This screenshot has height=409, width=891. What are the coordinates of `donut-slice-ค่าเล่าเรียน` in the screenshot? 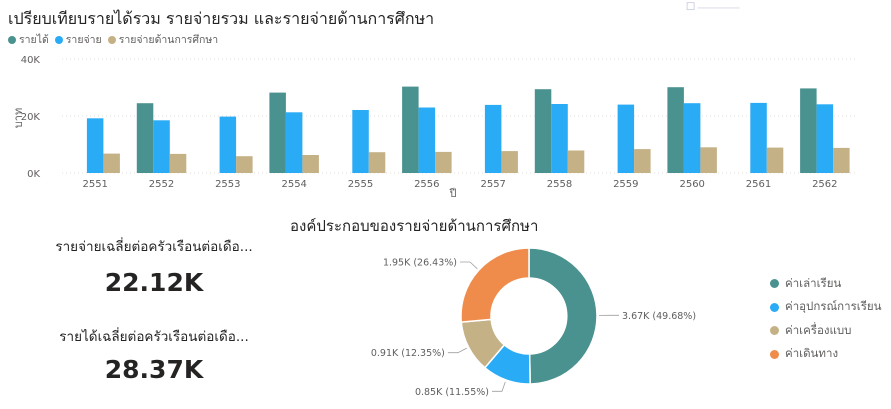 It's located at (563, 316).